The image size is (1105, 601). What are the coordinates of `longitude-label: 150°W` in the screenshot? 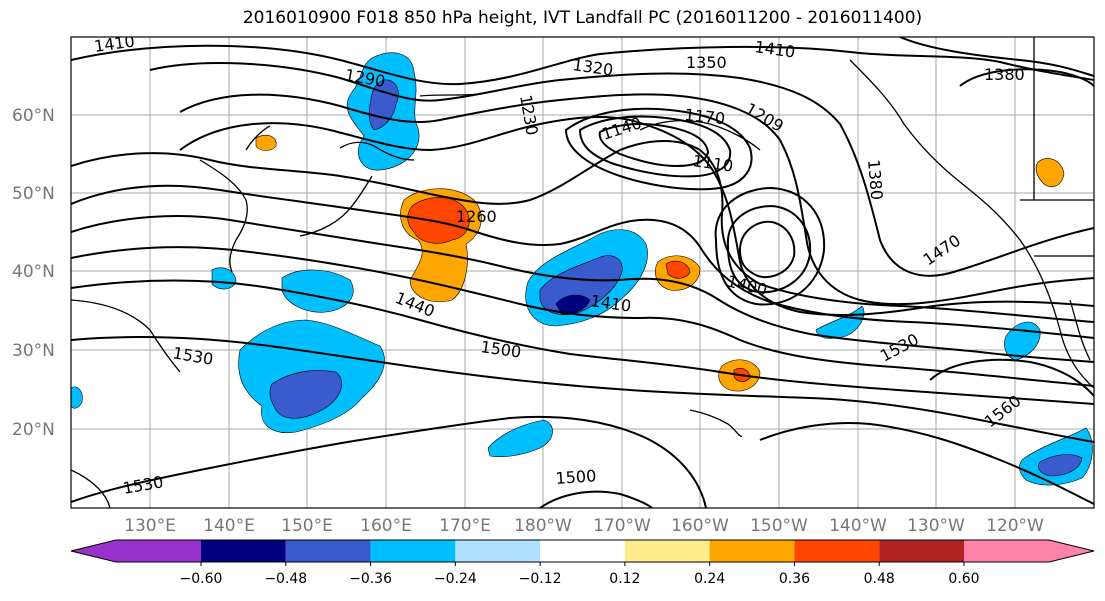 It's located at (779, 526).